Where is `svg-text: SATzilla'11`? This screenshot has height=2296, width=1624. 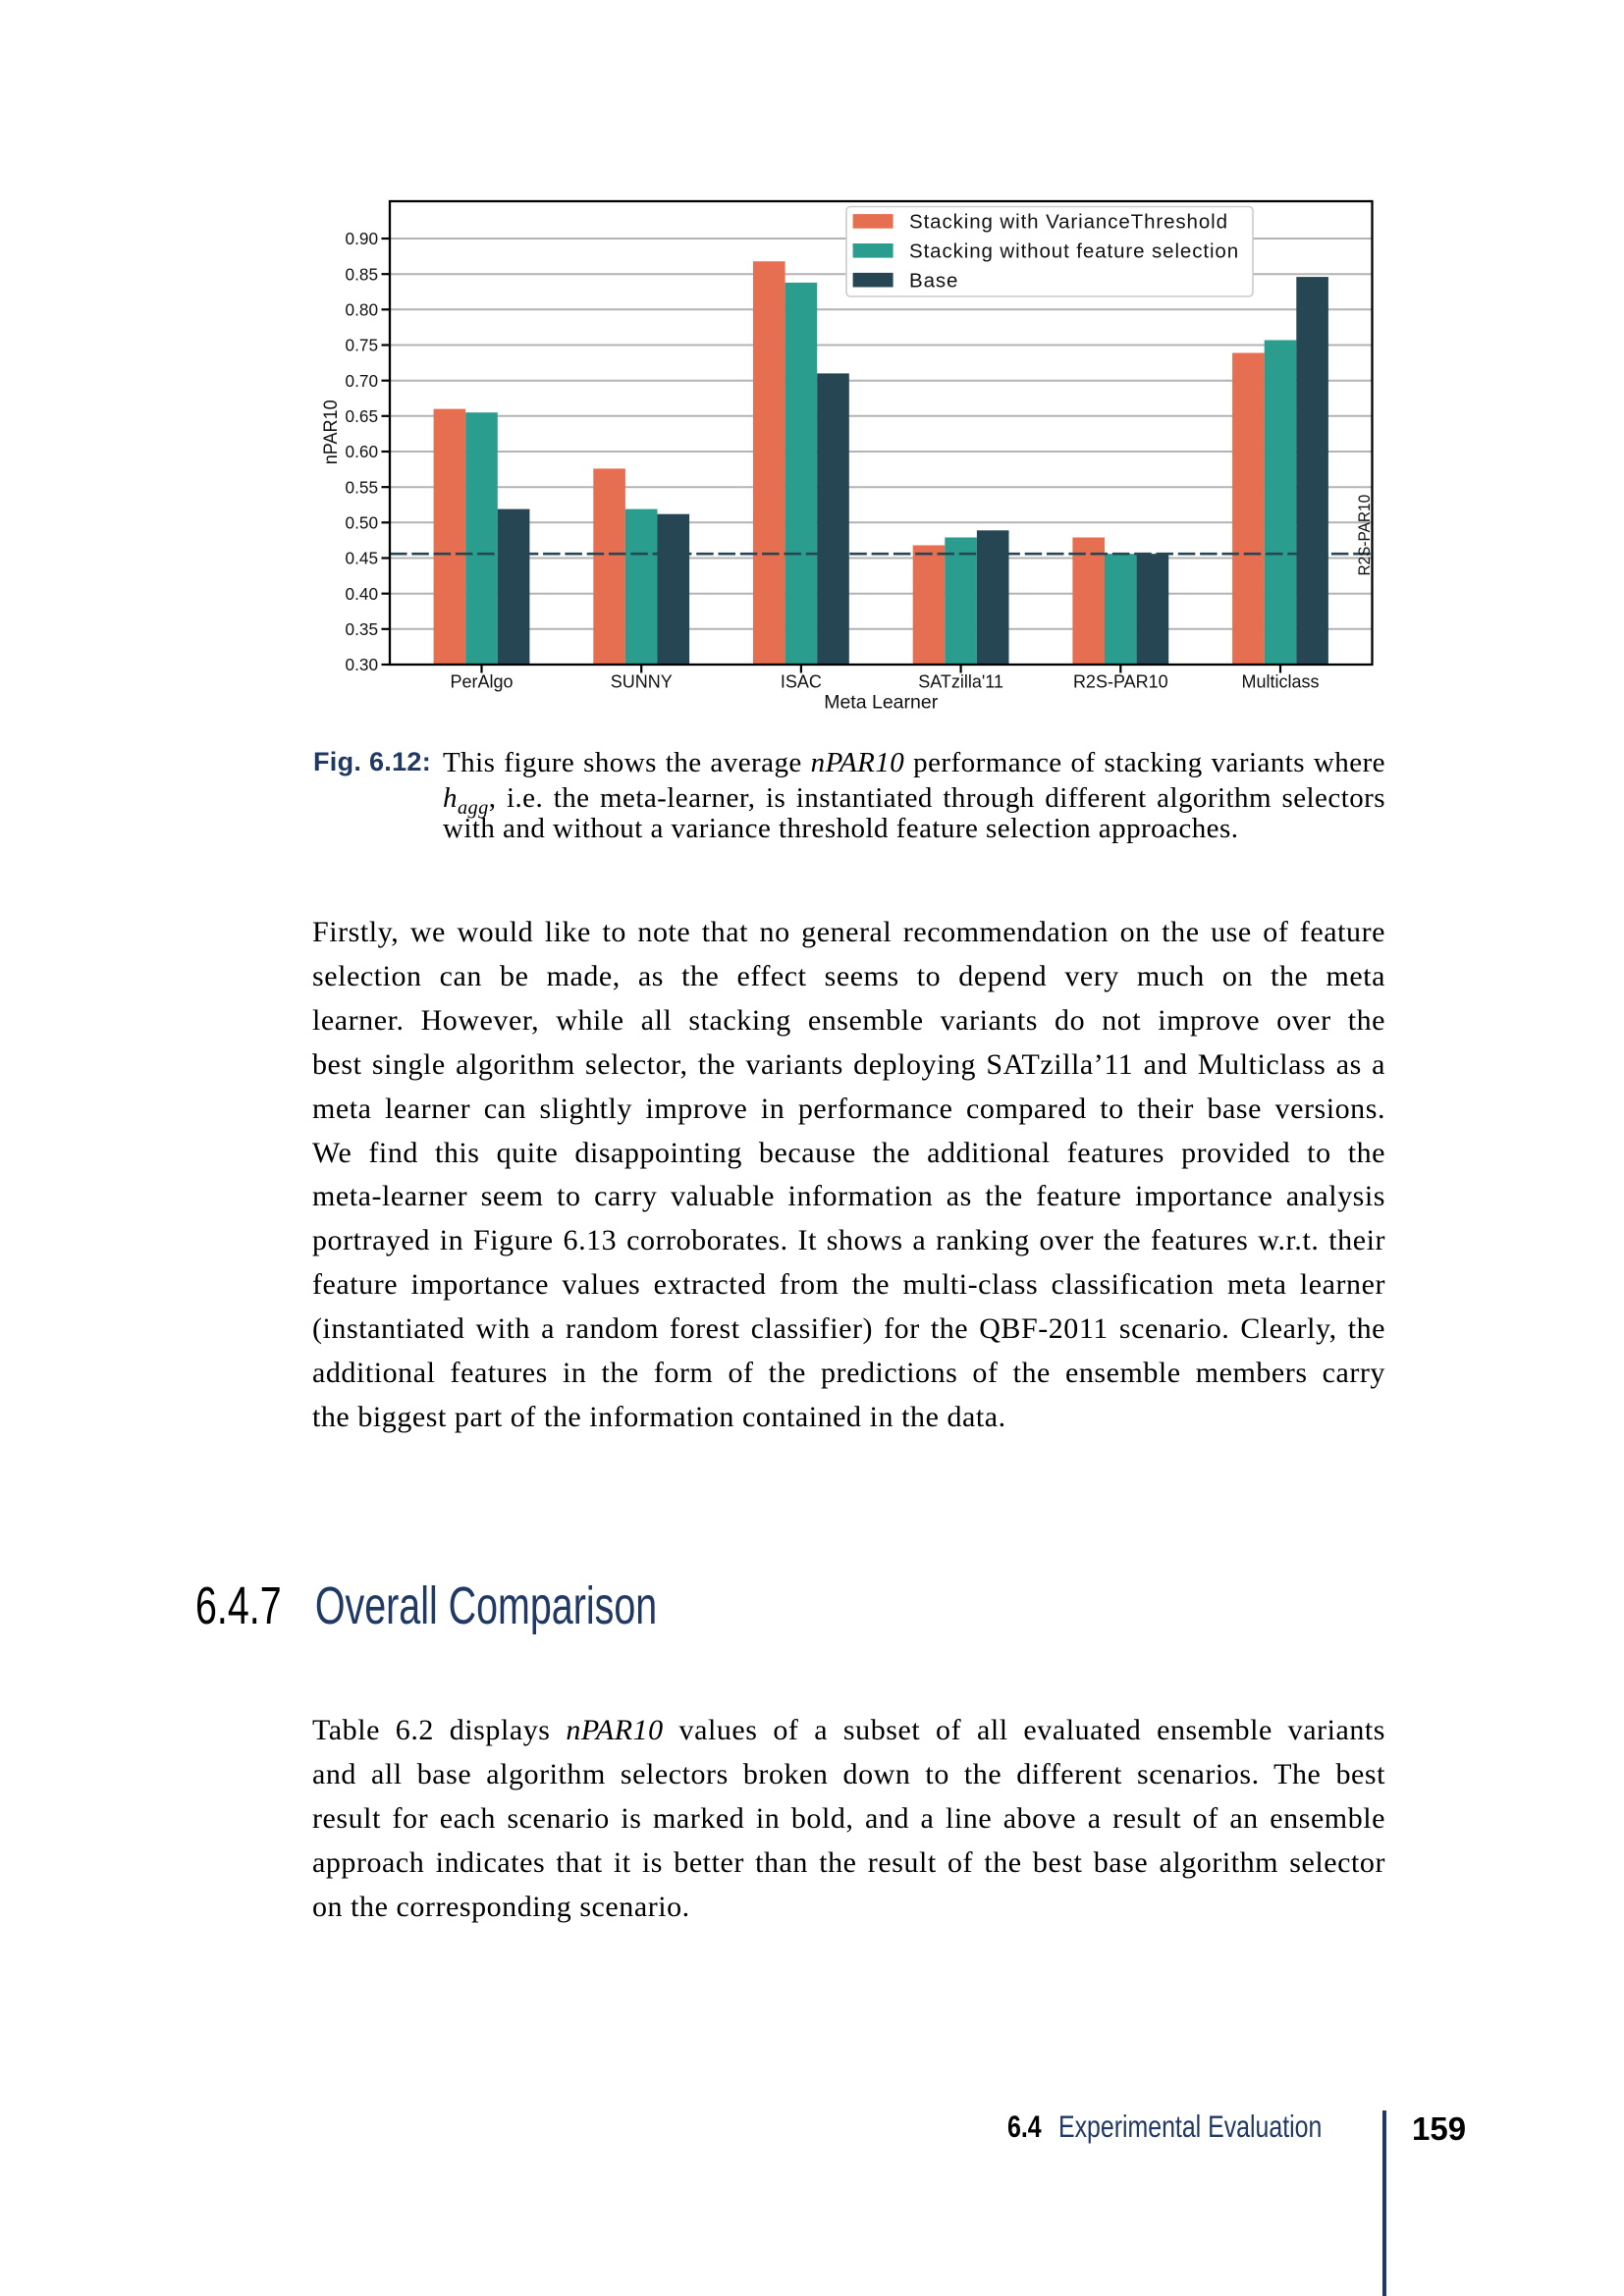
svg-text: SATzilla'11 is located at coordinates (960, 682).